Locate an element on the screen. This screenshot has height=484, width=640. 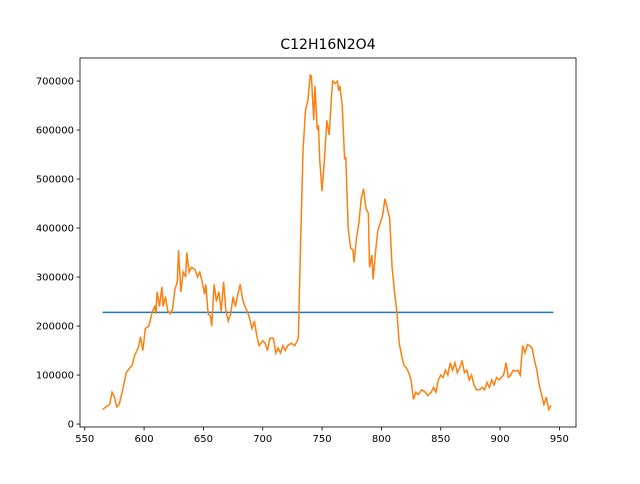
y-tick-label: 400000 is located at coordinates (55, 229).